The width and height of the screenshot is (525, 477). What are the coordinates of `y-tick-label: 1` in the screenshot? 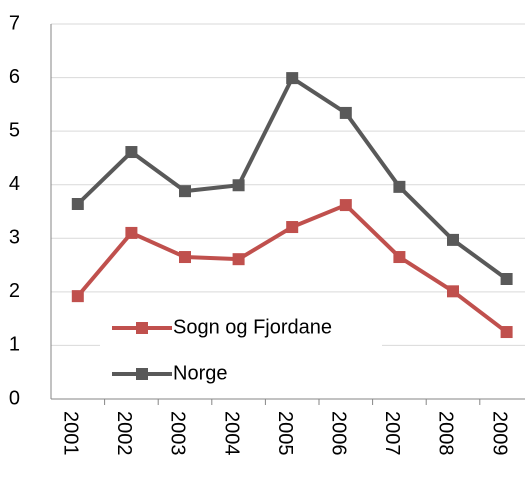 It's located at (14, 345).